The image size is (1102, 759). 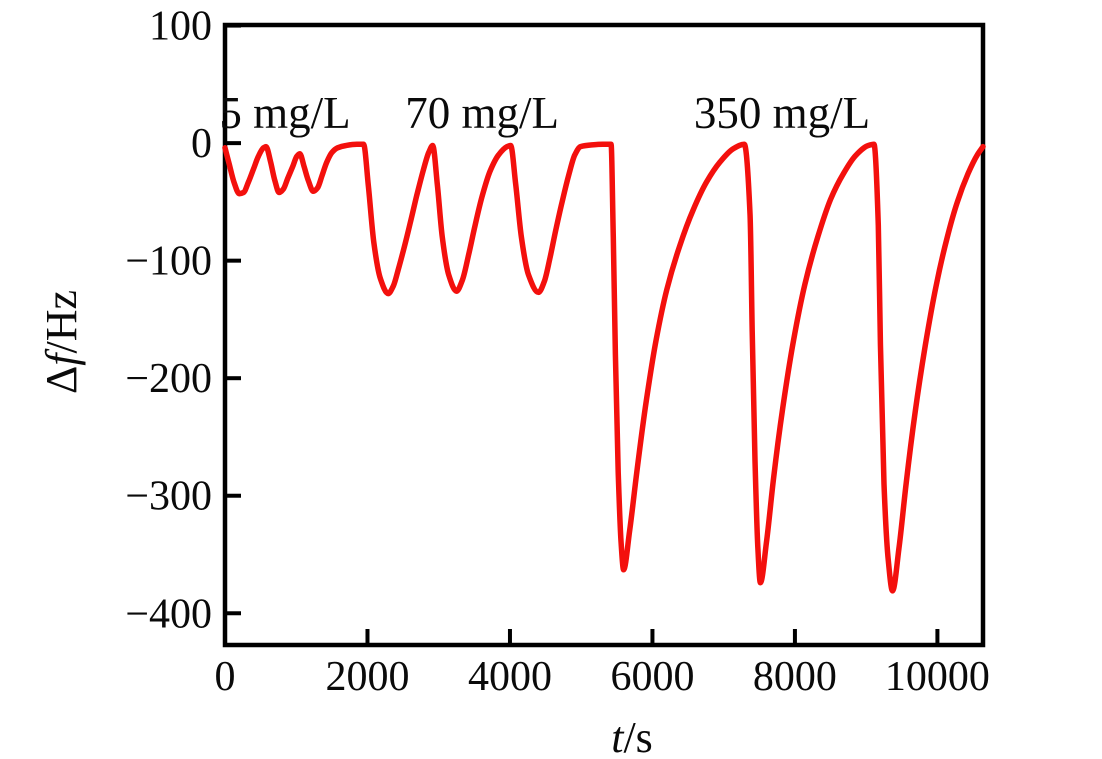 I want to click on x-tick-label: 2000, so click(x=367, y=677).